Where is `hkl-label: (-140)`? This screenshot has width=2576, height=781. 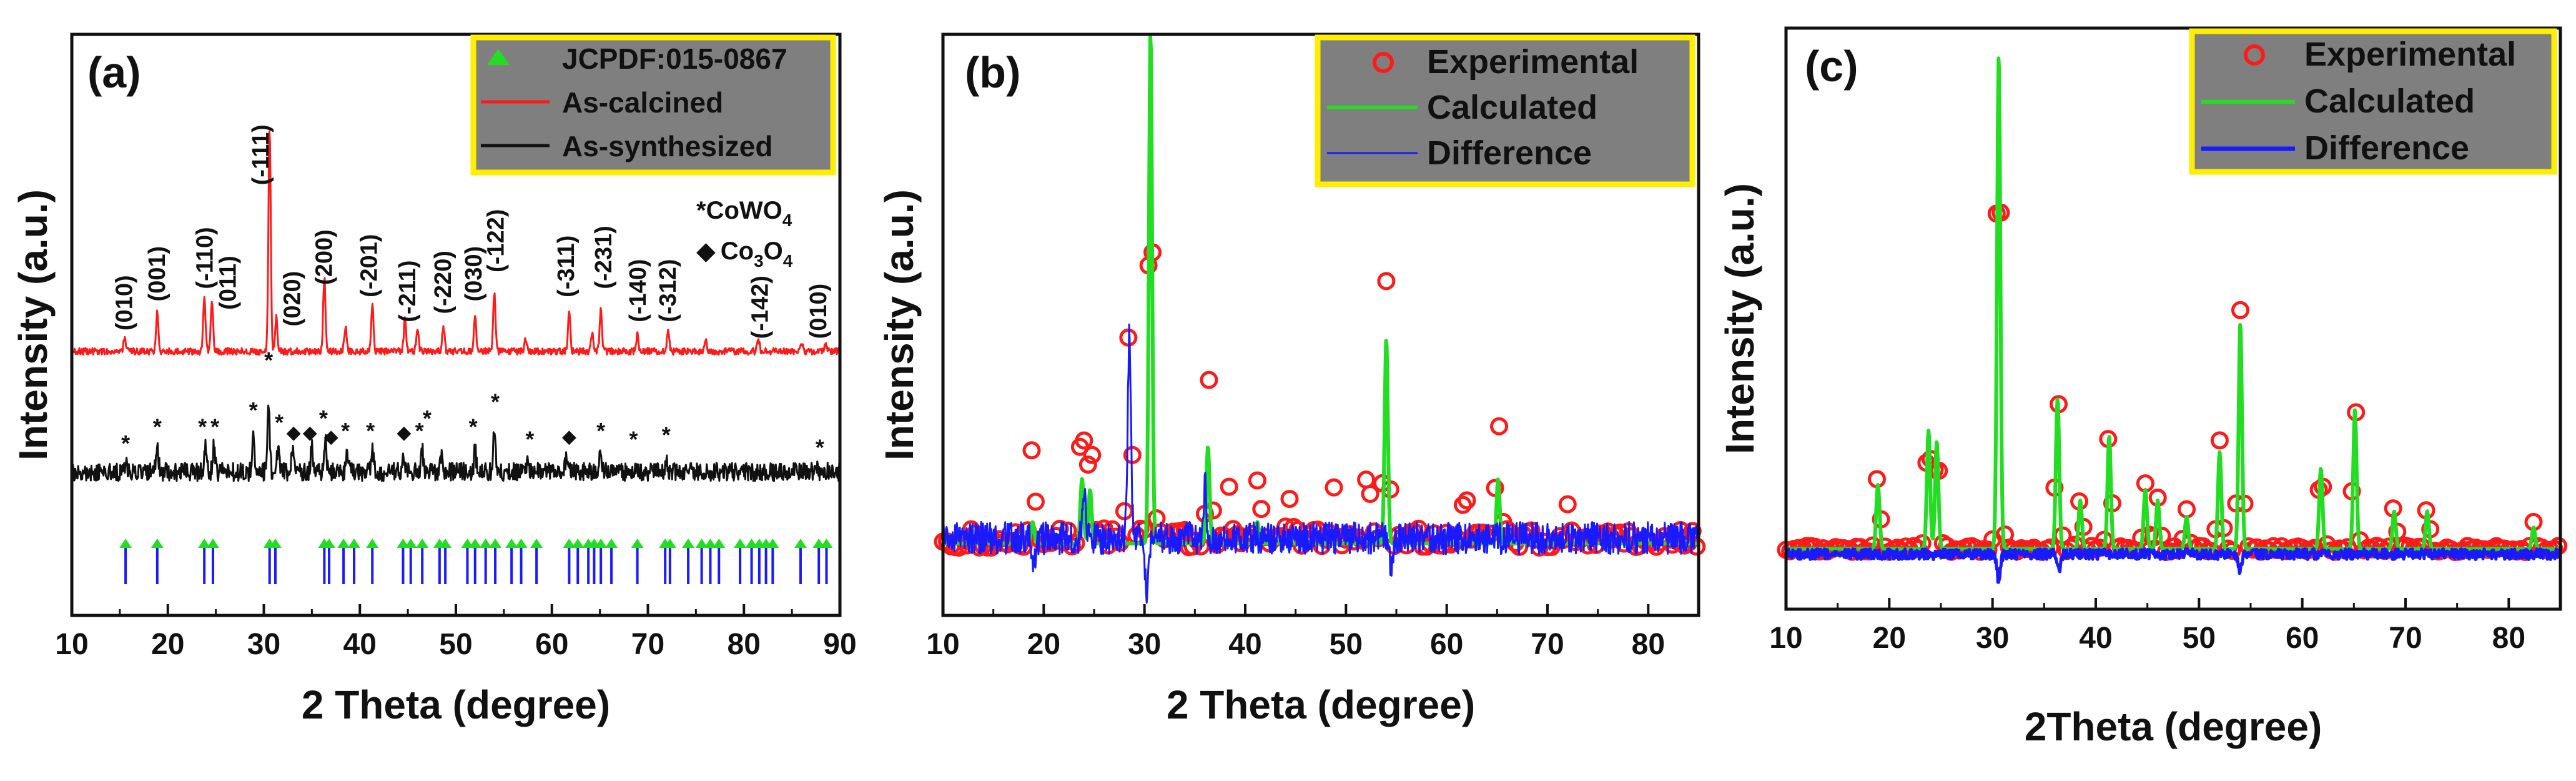 hkl-label: (-140) is located at coordinates (638, 290).